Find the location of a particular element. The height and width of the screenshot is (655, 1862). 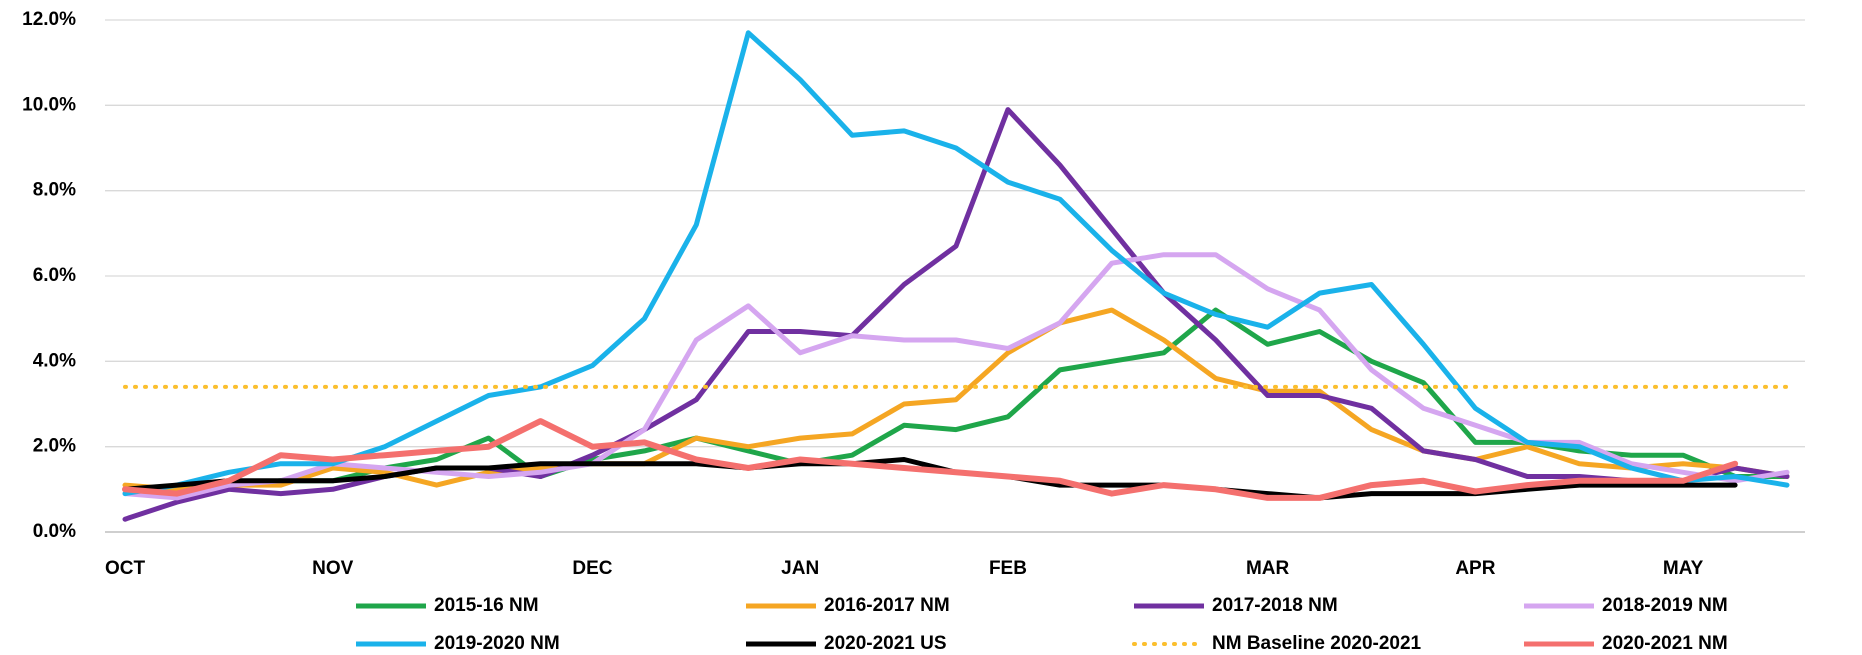

y-tick-label: 10.0% is located at coordinates (49, 104).